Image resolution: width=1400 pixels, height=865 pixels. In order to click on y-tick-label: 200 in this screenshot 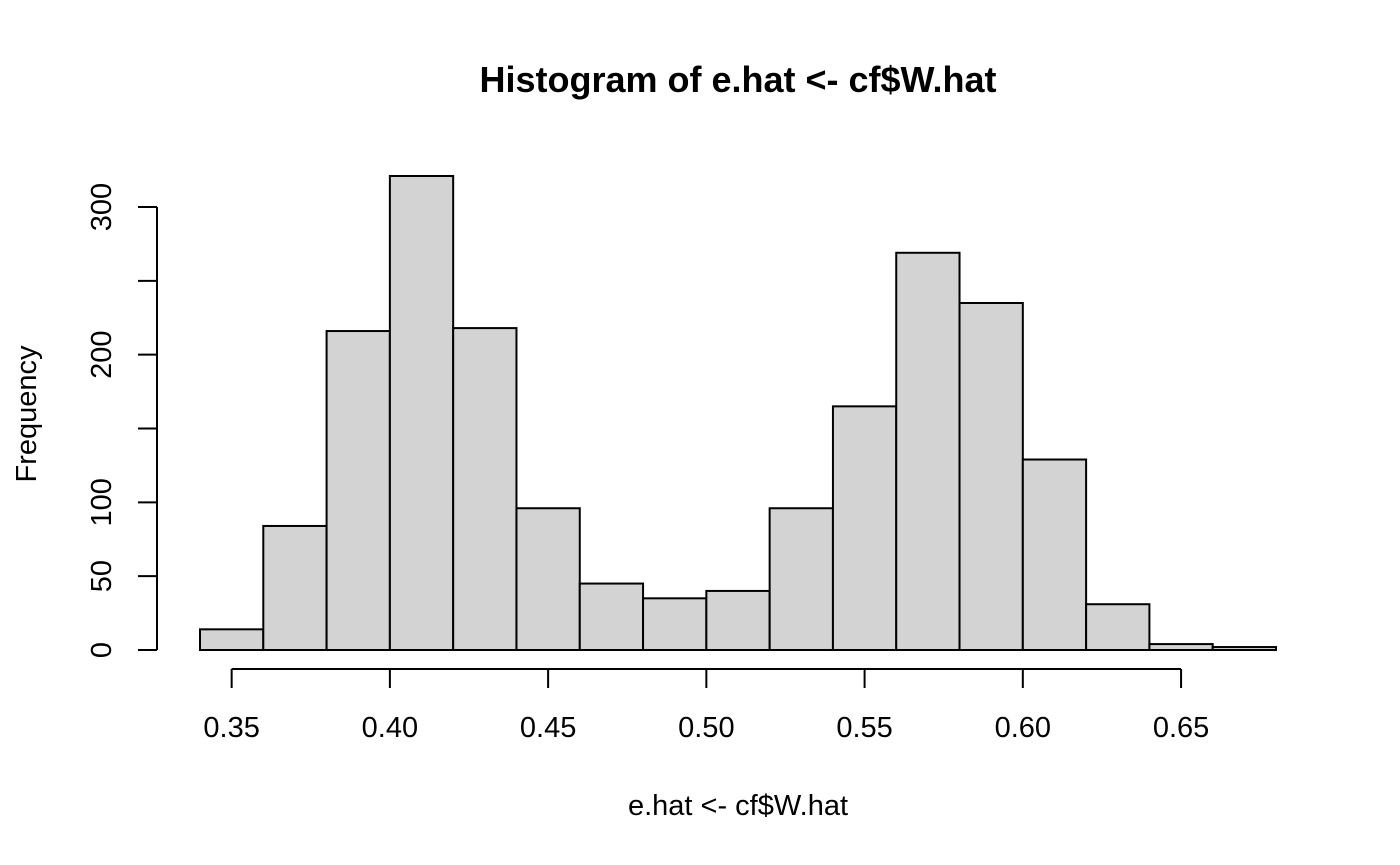, I will do `click(102, 354)`.